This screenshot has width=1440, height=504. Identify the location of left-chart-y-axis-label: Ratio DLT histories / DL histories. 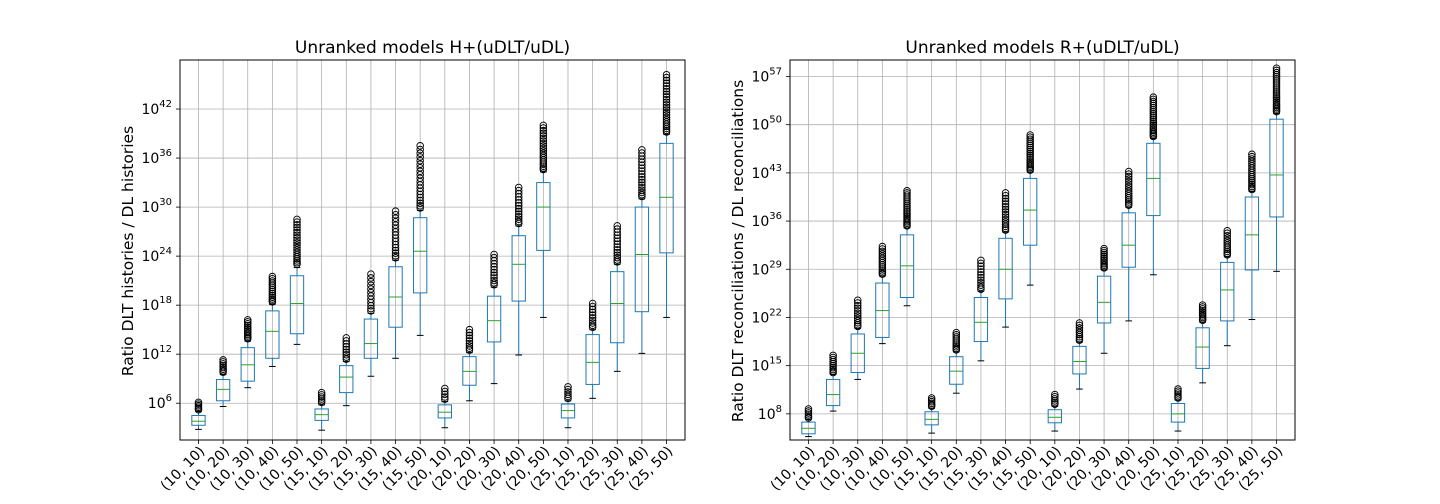
(128, 251).